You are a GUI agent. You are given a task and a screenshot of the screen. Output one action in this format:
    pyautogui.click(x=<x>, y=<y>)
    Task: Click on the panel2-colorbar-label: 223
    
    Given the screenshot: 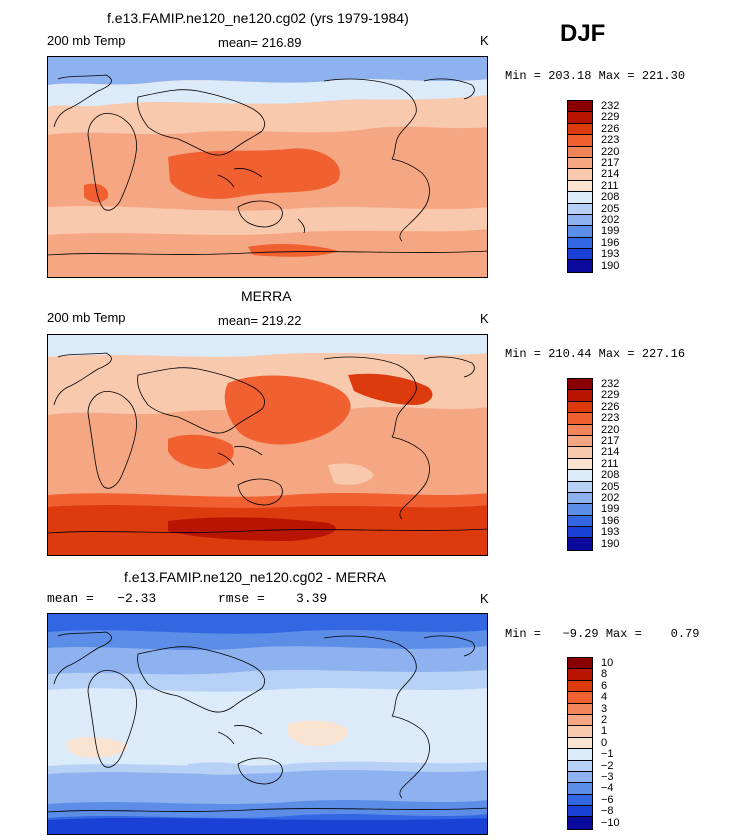 What is the action you would take?
    pyautogui.click(x=610, y=418)
    